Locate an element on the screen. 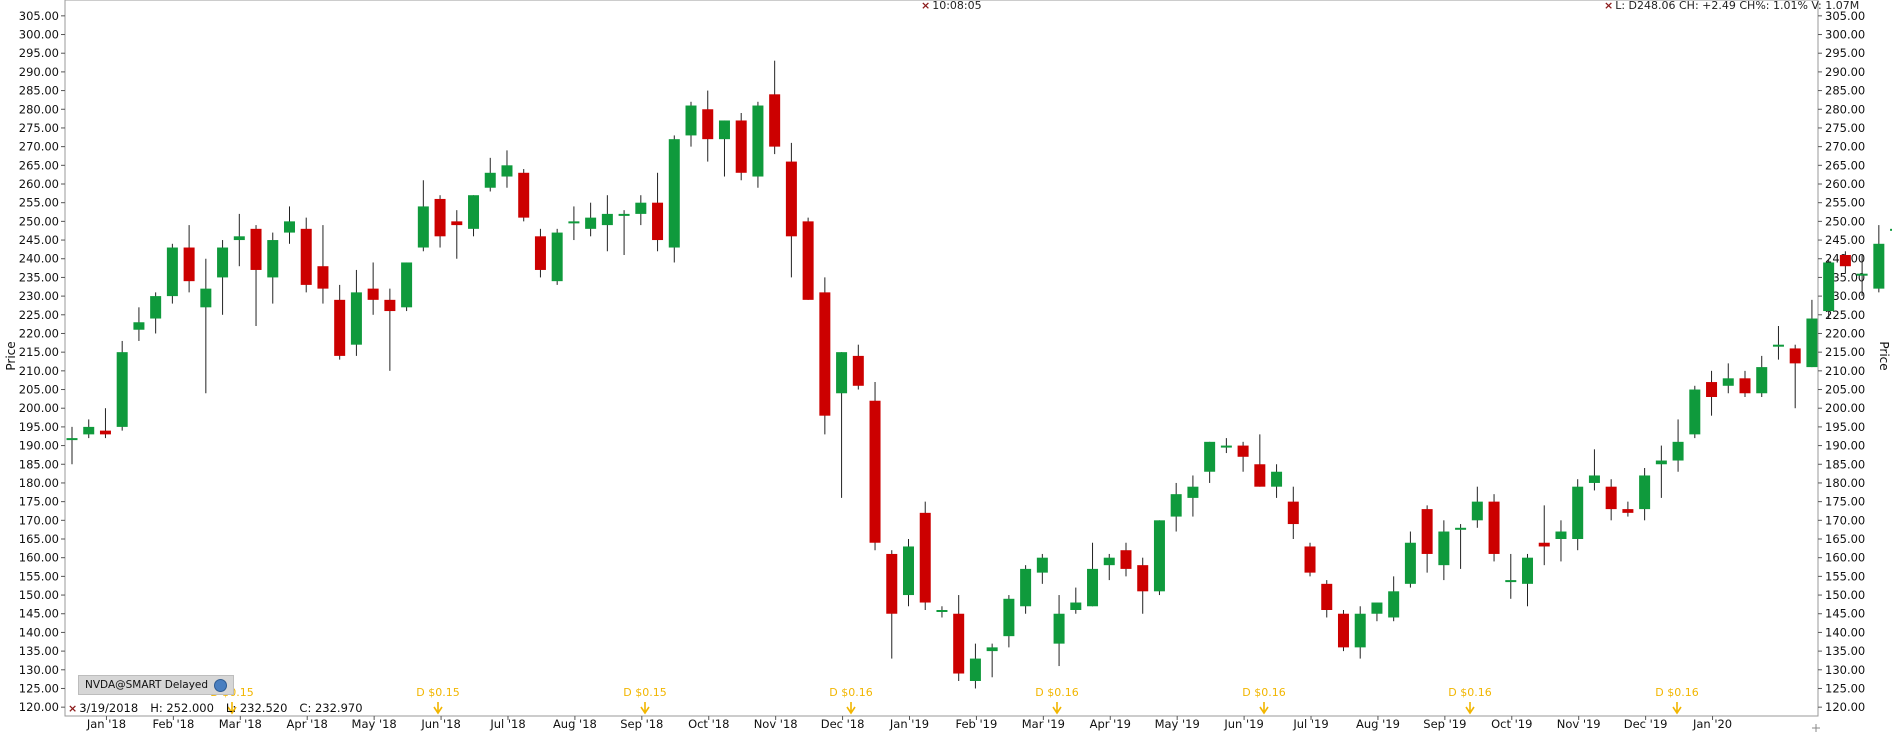 This screenshot has height=736, width=1892. y-tick-label-right: 255.00 is located at coordinates (1845, 203).